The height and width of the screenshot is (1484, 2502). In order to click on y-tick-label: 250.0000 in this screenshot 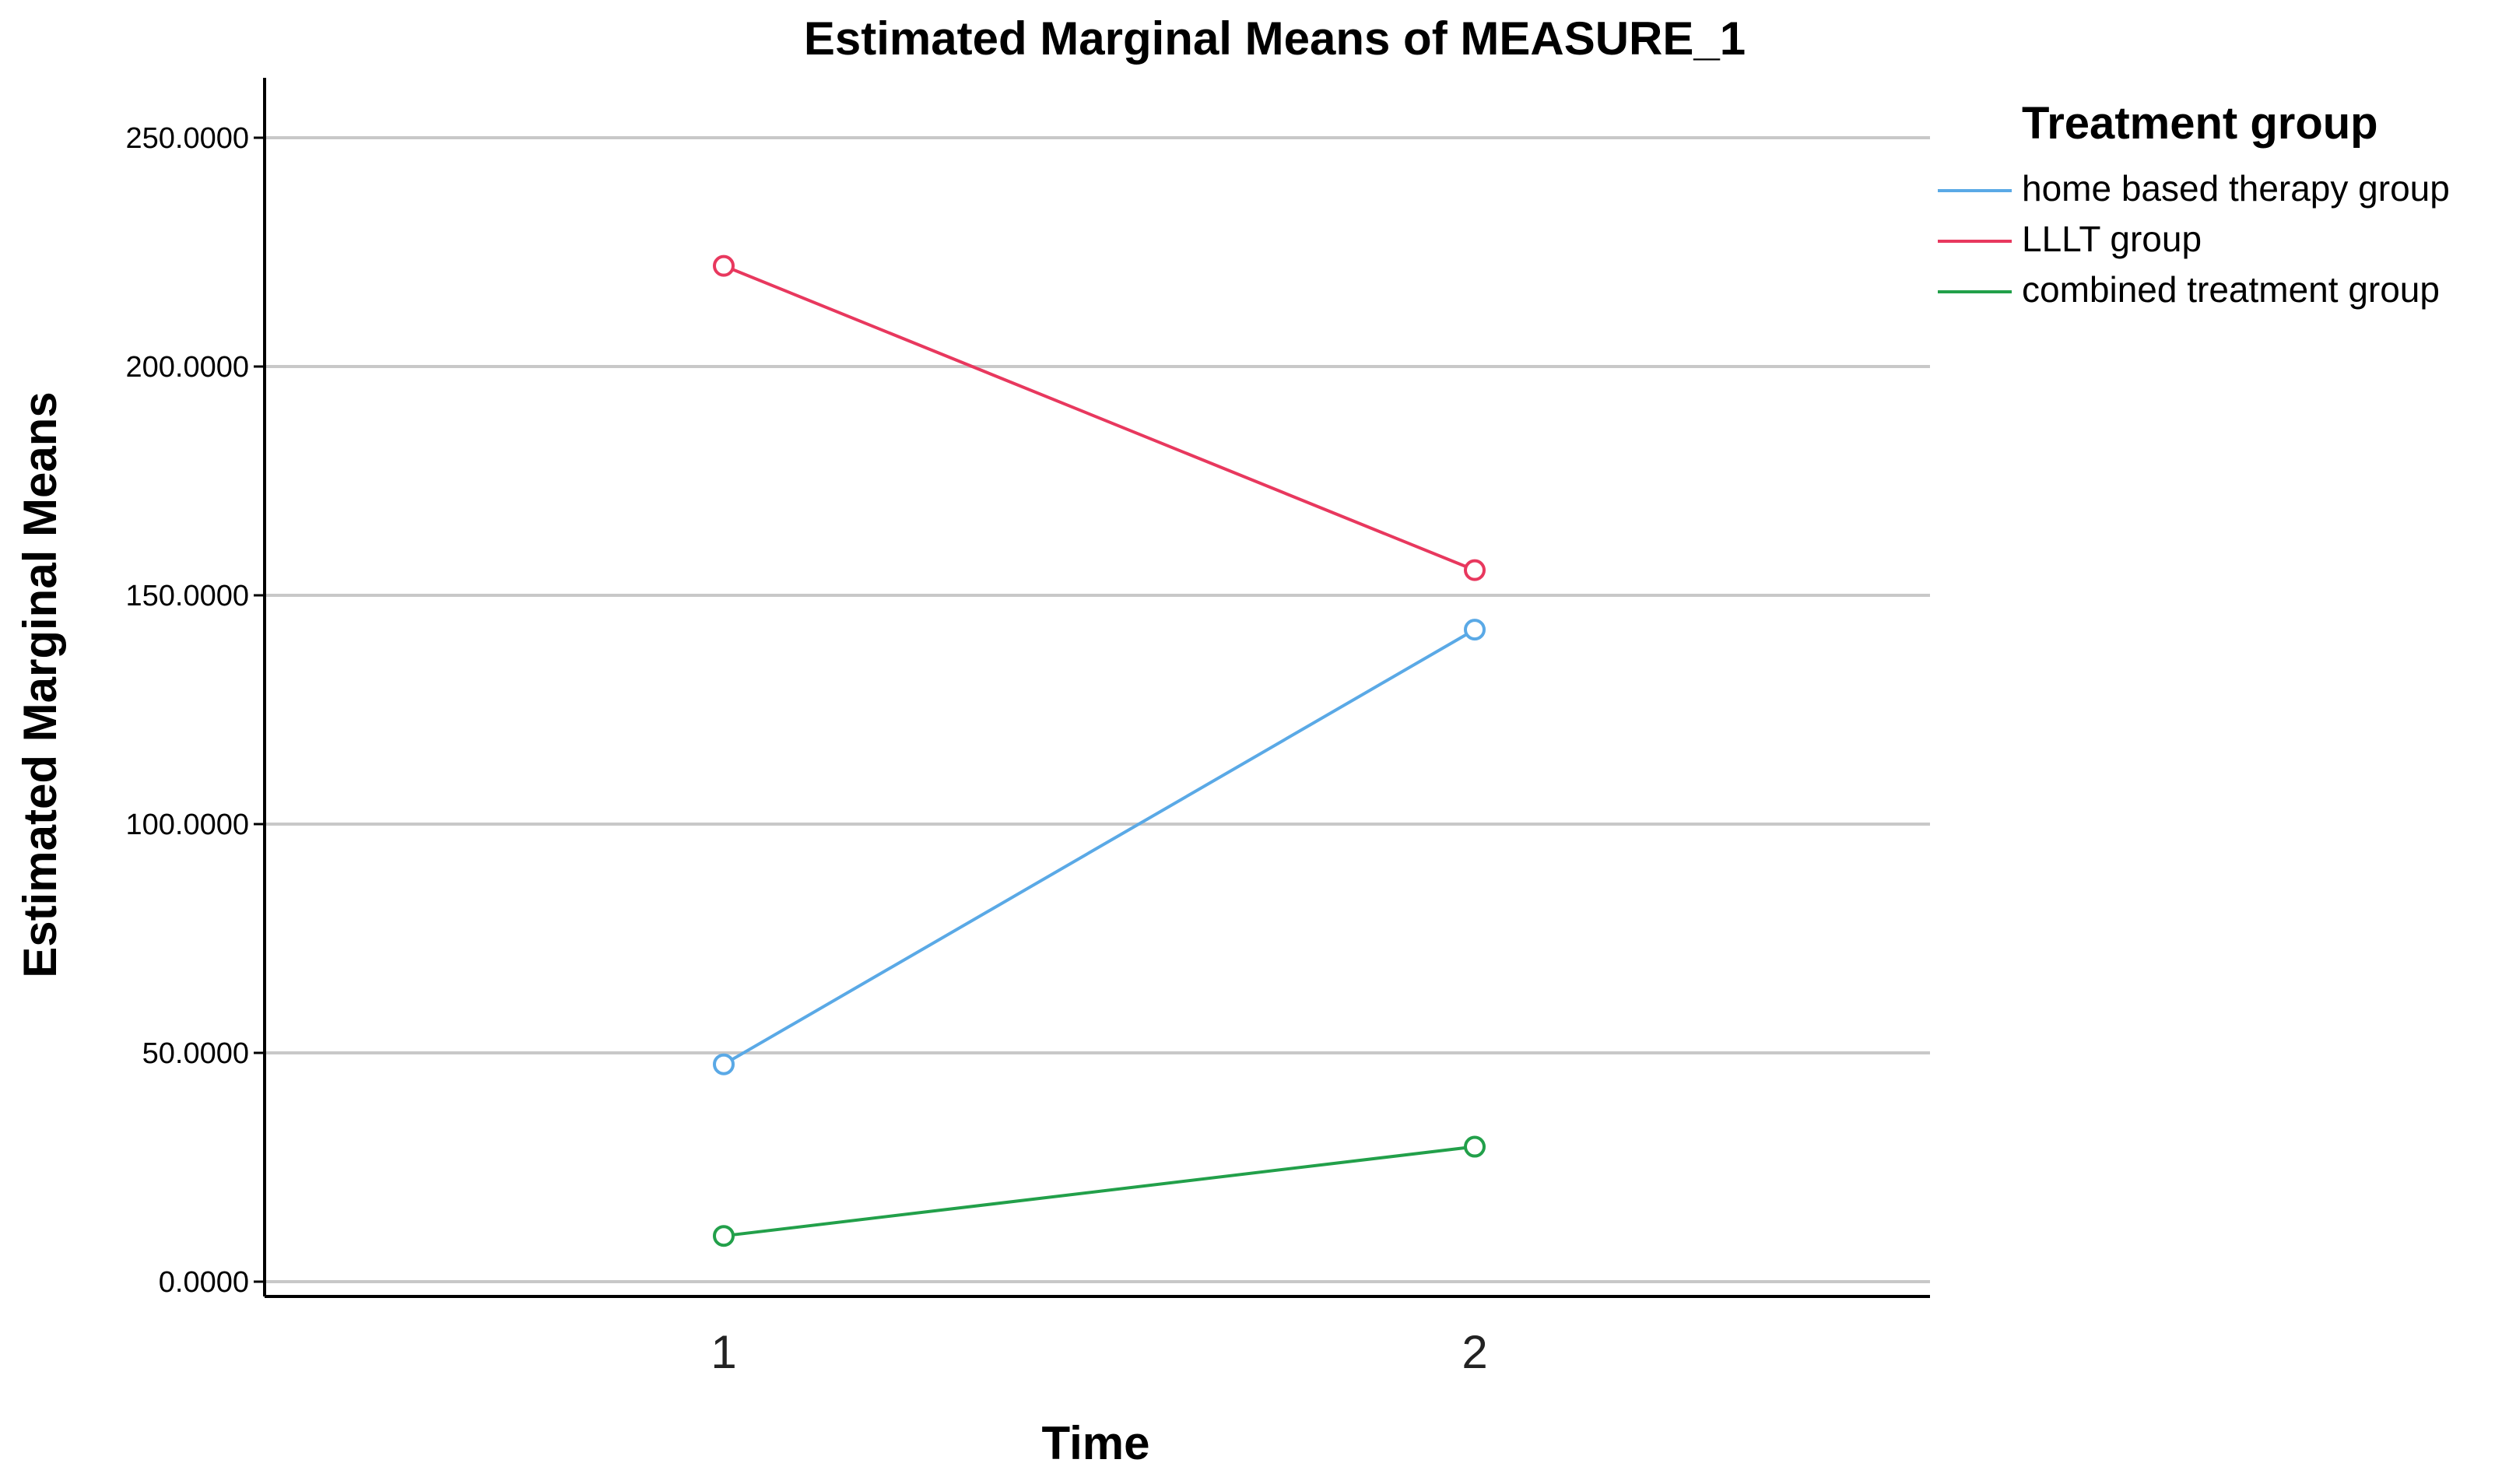, I will do `click(188, 138)`.